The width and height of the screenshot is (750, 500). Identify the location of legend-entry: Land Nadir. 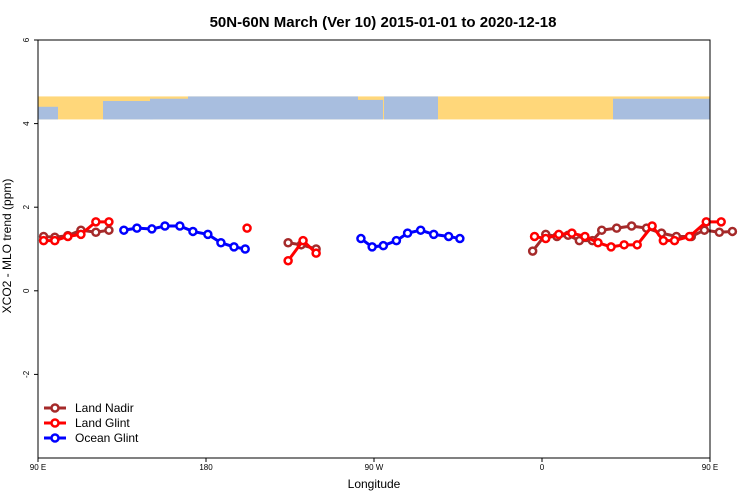
(89, 408).